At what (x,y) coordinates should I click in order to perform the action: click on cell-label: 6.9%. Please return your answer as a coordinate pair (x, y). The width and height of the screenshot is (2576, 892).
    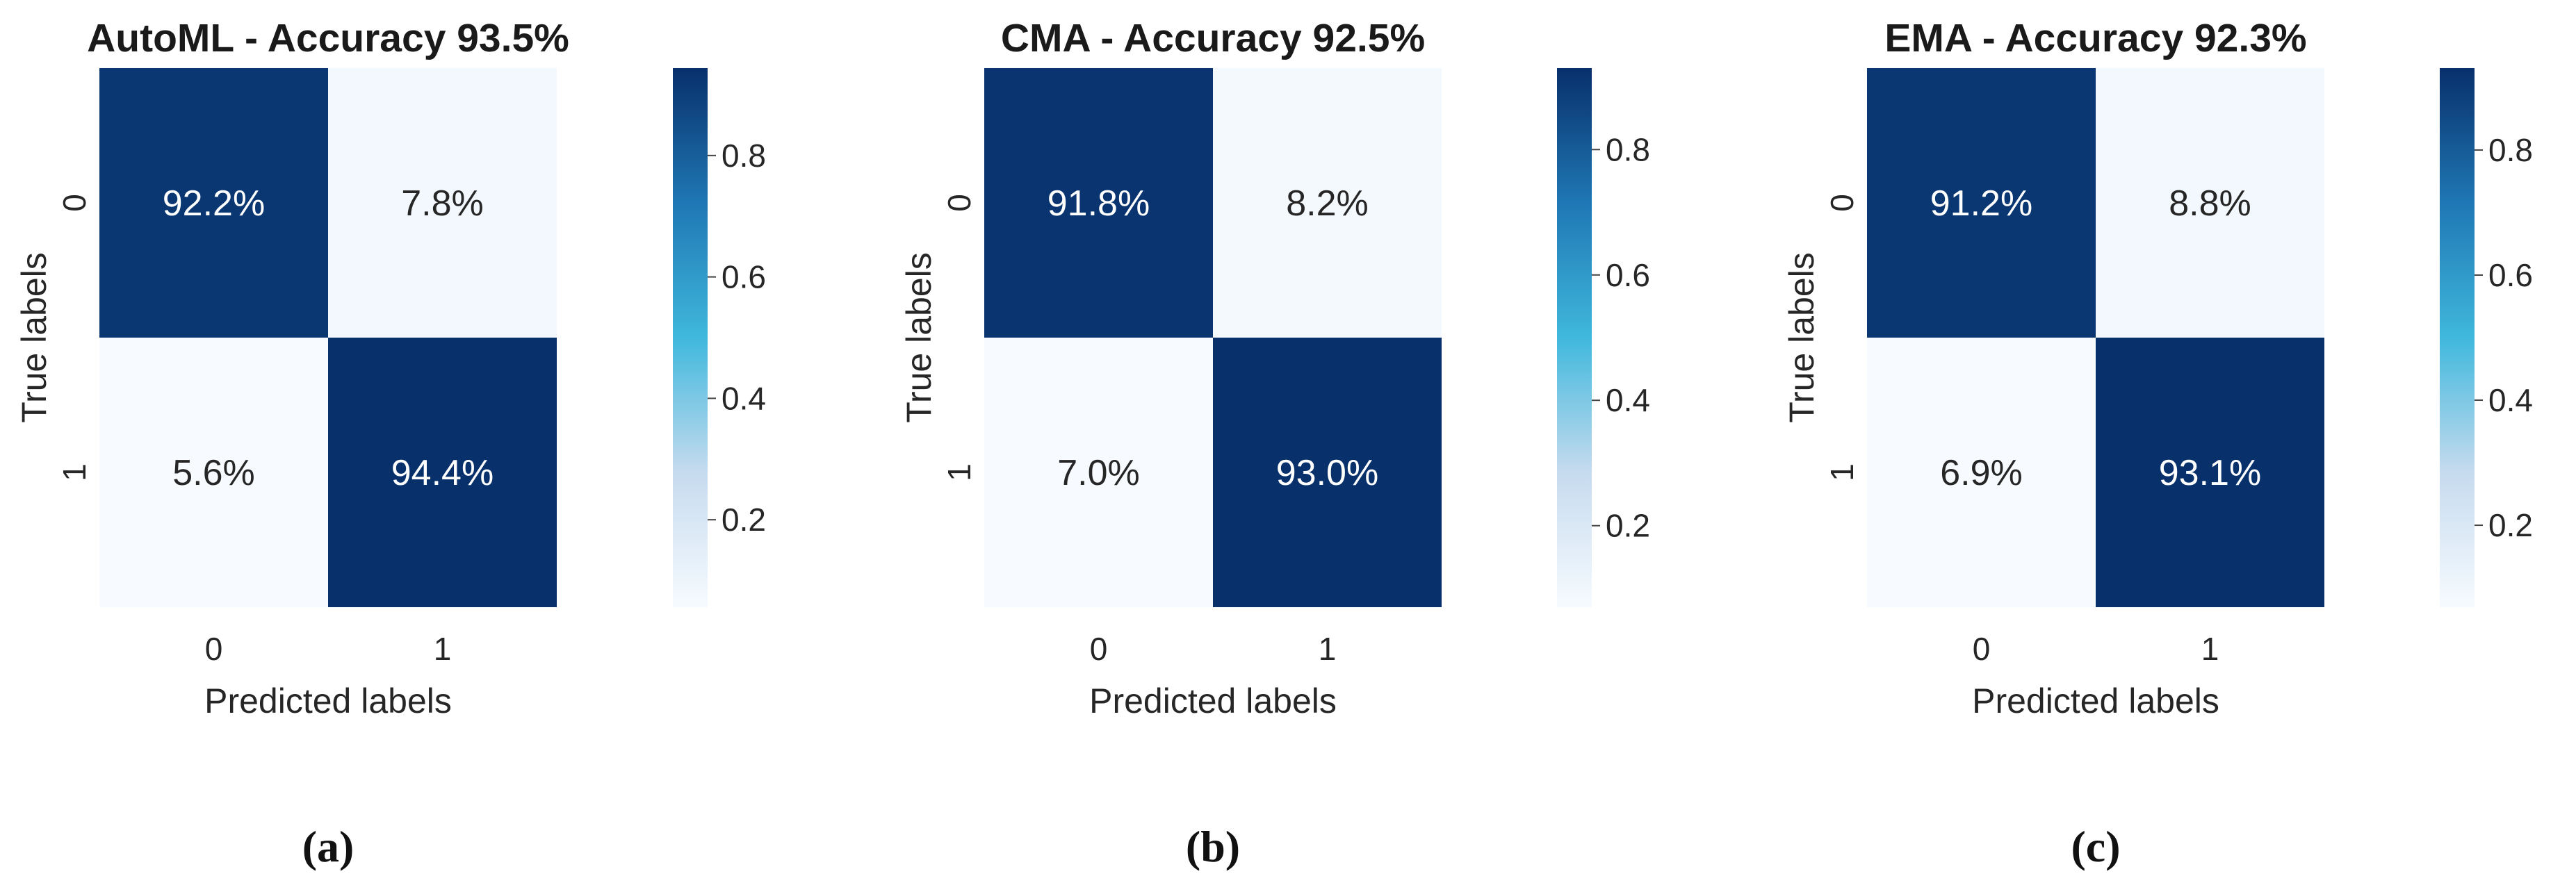
    Looking at the image, I should click on (1981, 473).